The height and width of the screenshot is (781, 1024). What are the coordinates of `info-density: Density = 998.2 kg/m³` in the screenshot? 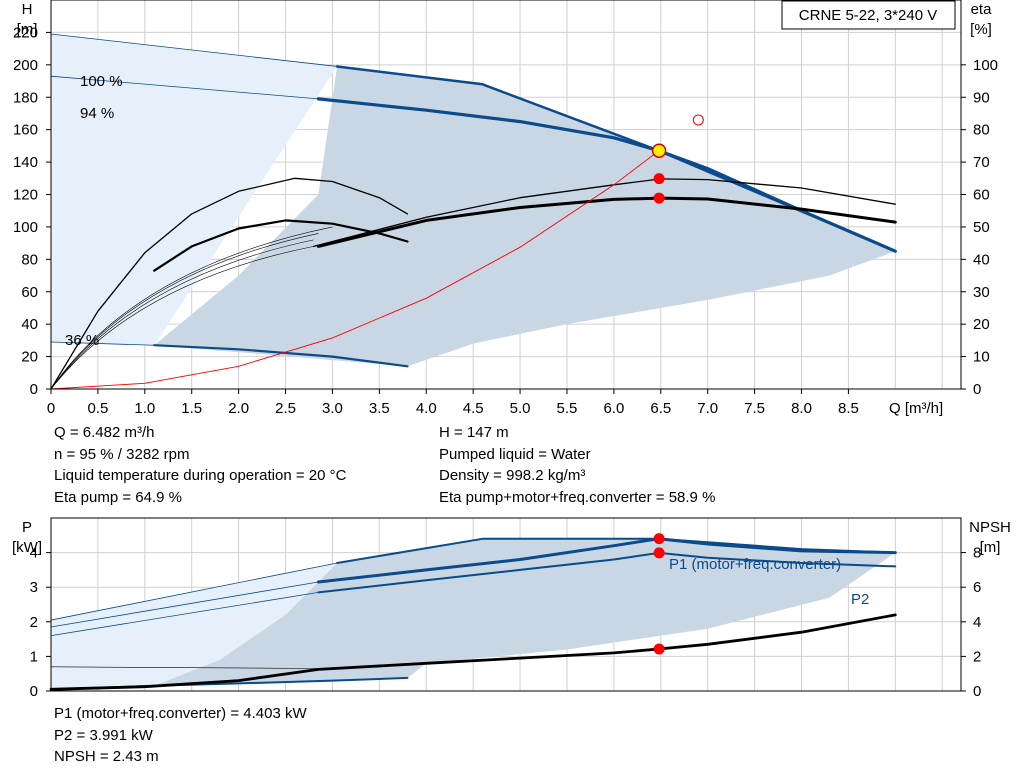 It's located at (512, 475).